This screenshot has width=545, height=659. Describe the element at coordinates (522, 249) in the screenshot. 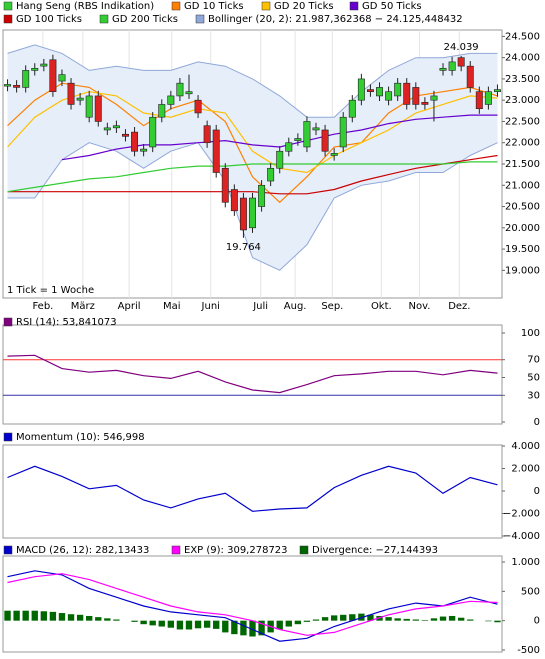

I see `y-tick-label: 19.500` at that location.